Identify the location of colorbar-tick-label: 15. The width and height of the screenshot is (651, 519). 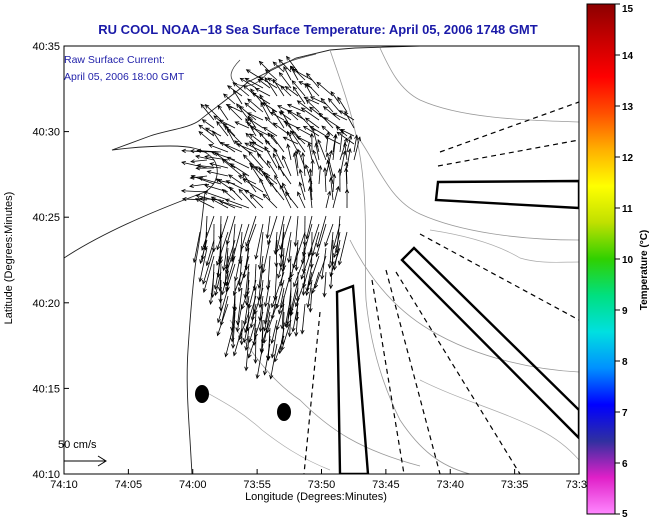
(628, 9).